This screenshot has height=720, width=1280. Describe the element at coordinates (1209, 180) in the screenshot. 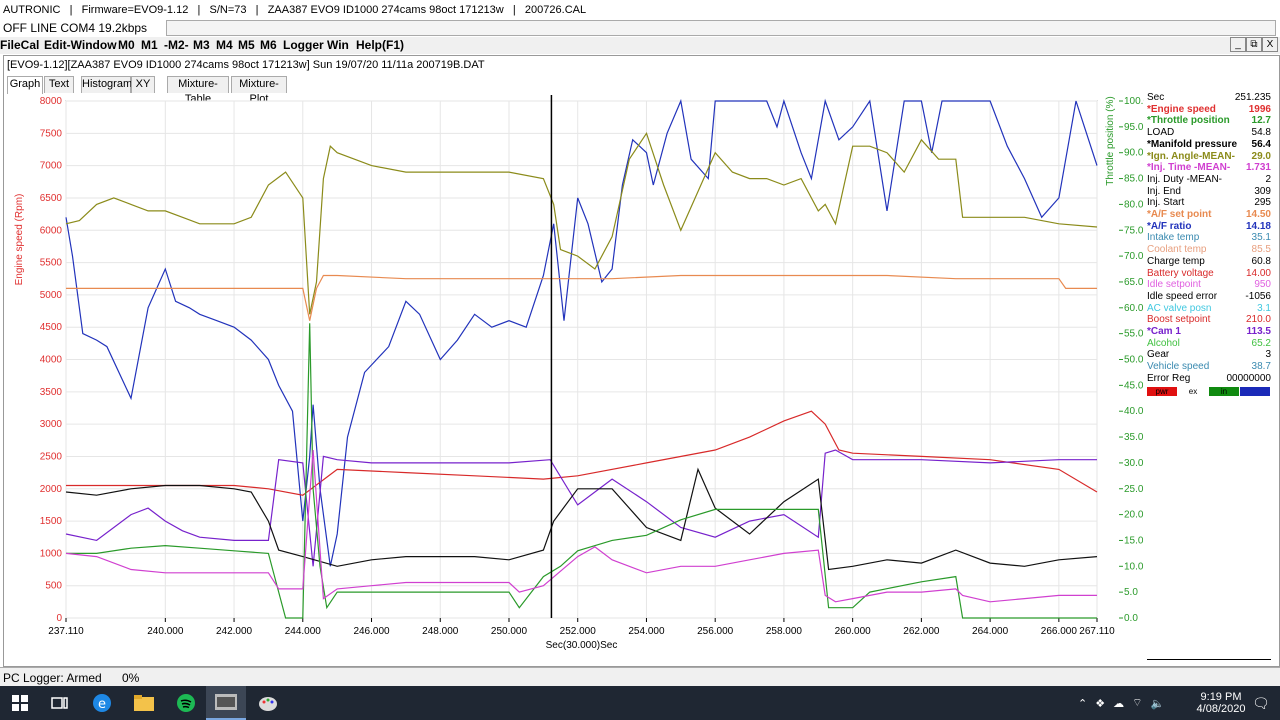

I see `channel-row: Inj. Duty -MEAN- 2` at that location.